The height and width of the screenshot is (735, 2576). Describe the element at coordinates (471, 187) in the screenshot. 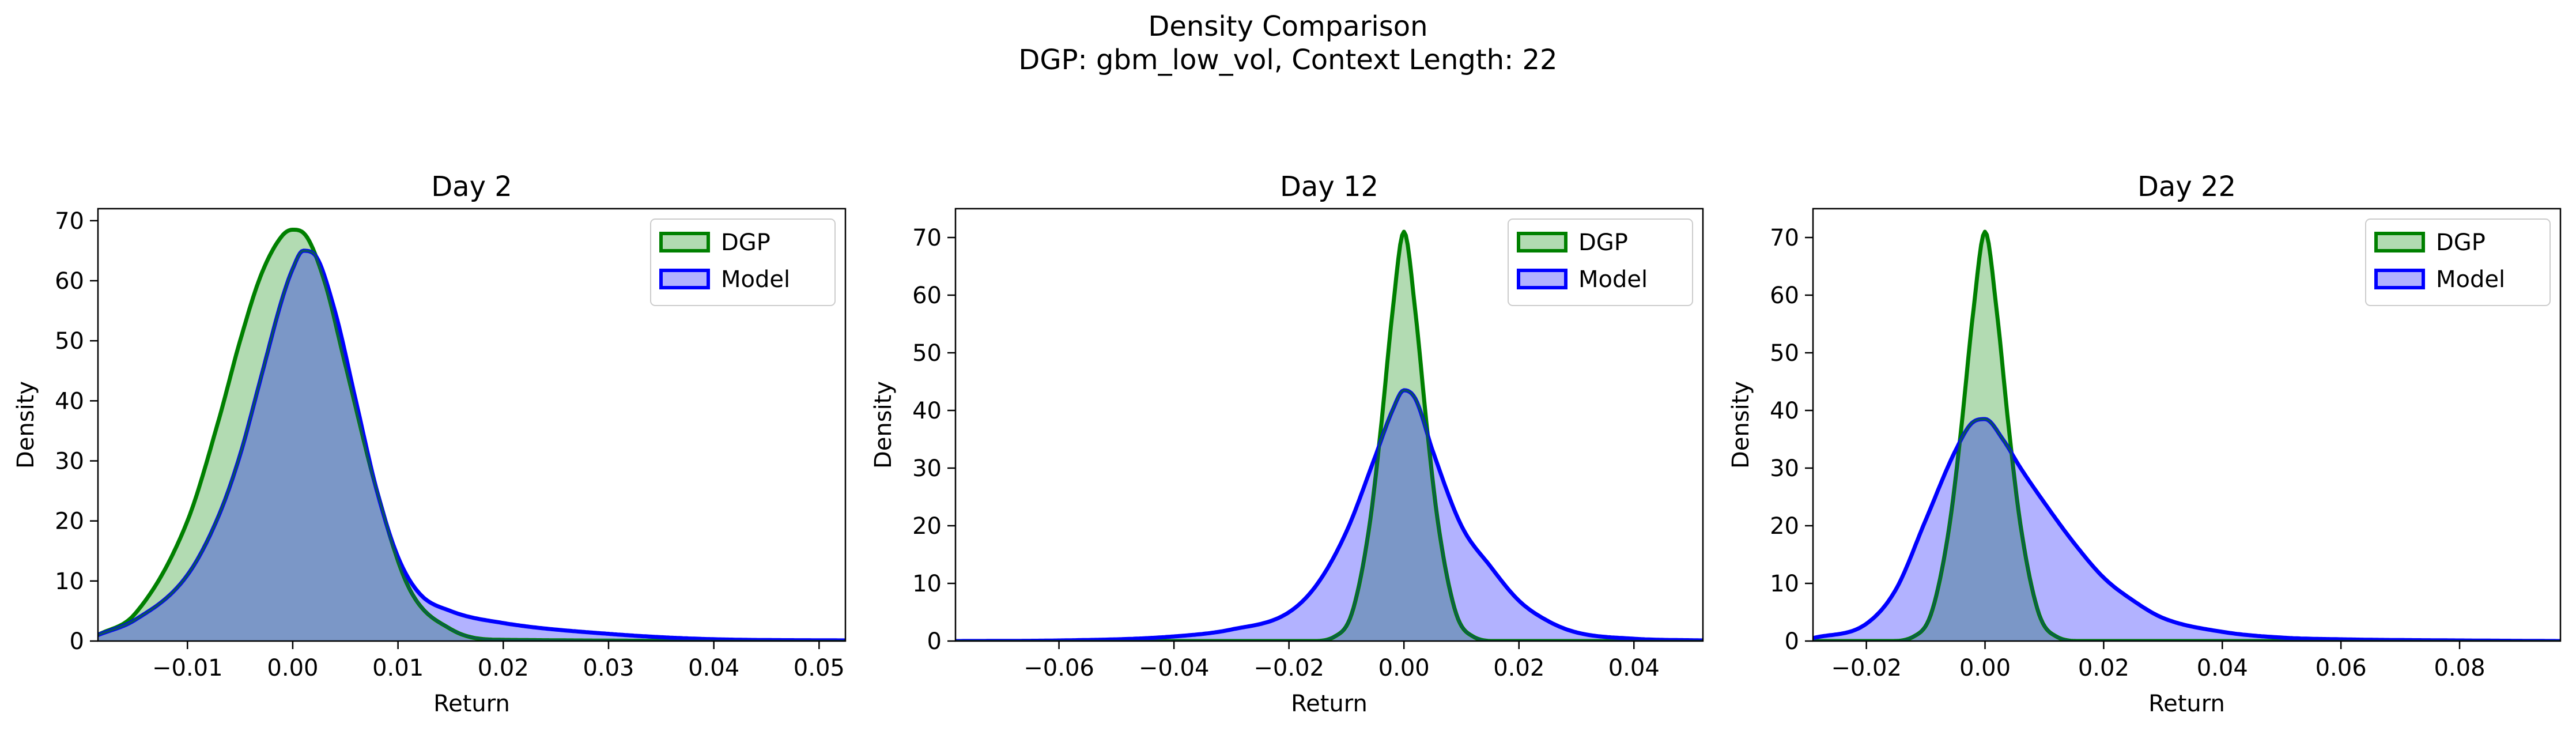

I see `subplot-title: Day 2` at that location.